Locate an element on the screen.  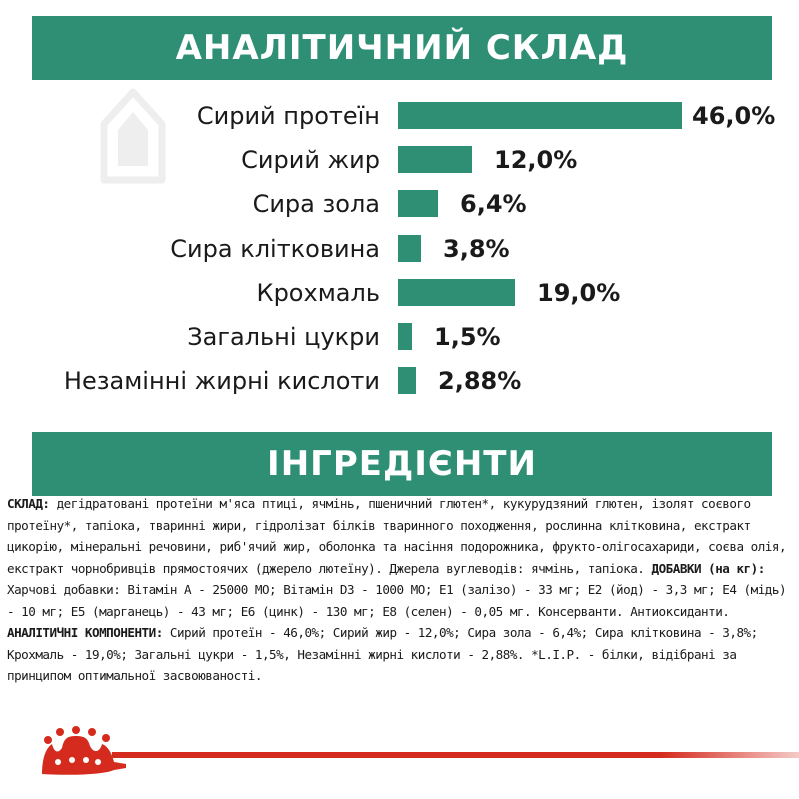
category-label: Незамінні жирні кислоти is located at coordinates (221, 381).